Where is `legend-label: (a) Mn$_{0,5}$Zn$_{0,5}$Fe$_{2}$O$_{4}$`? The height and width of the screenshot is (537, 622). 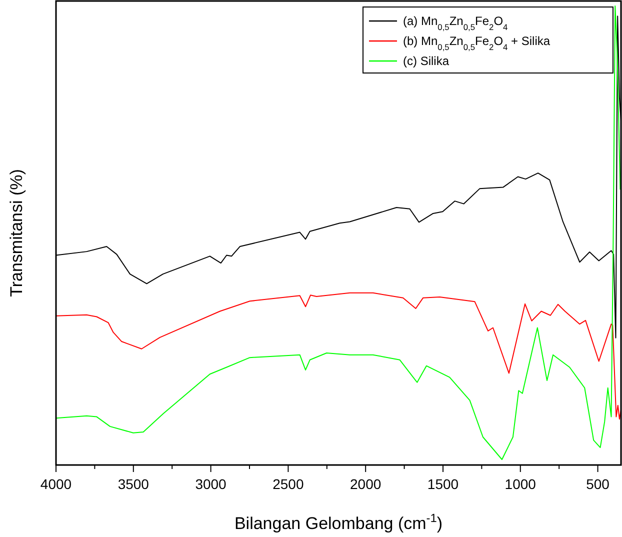 legend-label: (a) Mn$_{0,5}$Zn$_{0,5}$Fe$_{2}$O$_{4}$ is located at coordinates (455, 23).